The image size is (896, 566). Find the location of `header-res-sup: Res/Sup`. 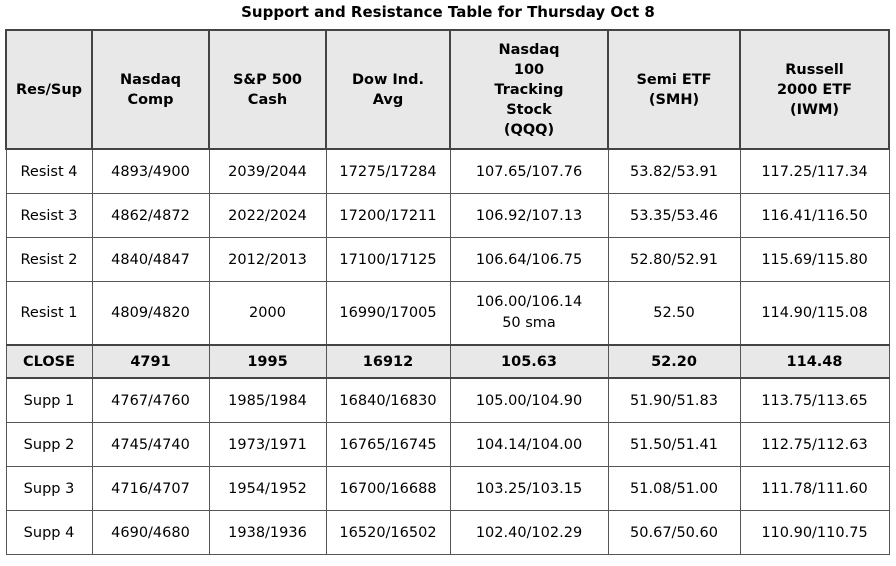

header-res-sup: Res/Sup is located at coordinates (49, 89).